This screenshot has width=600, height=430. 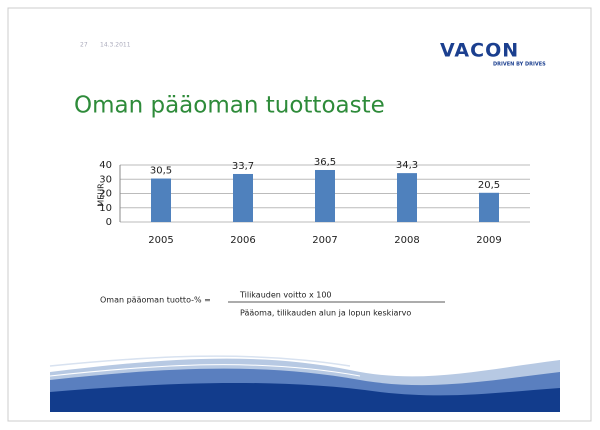 I want to click on x-tick-label: 2006, so click(x=242, y=240).